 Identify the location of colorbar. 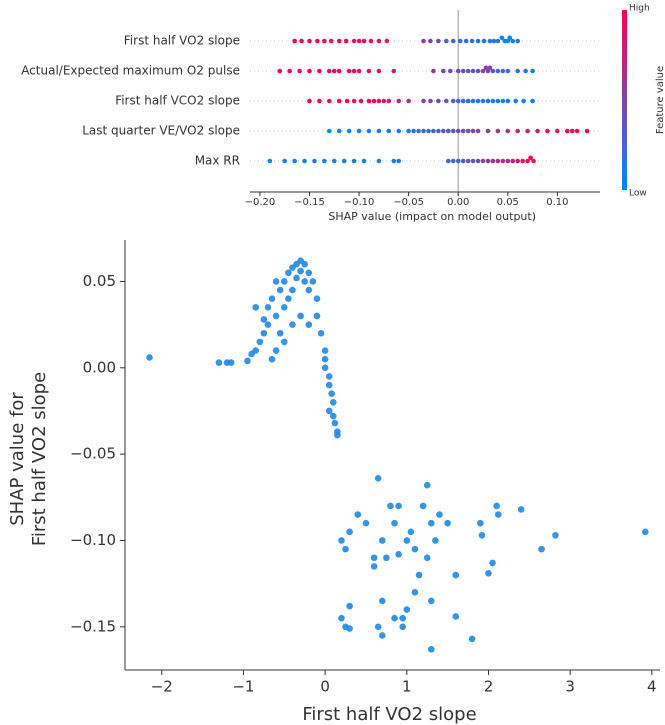
(624, 100).